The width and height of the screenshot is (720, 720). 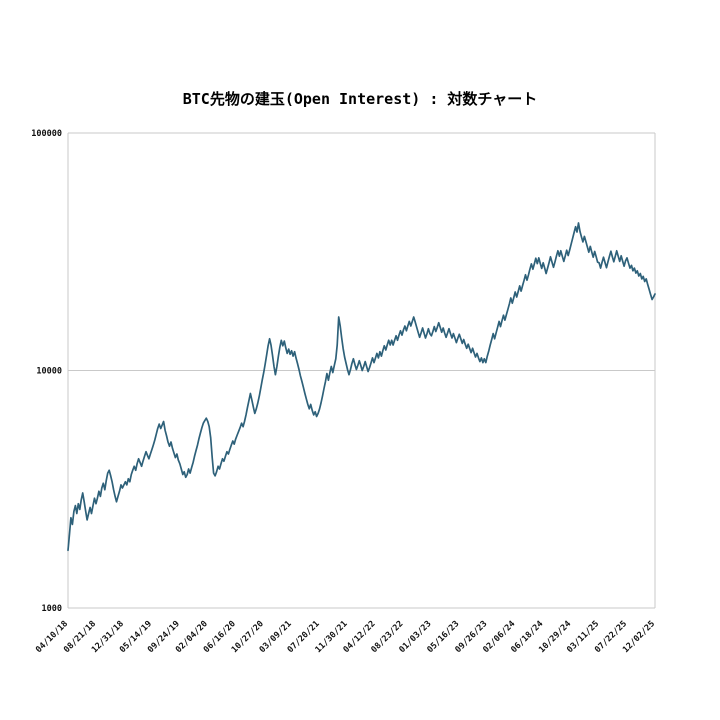 What do you see at coordinates (46, 134) in the screenshot?
I see `y-tick-label: 100000` at bounding box center [46, 134].